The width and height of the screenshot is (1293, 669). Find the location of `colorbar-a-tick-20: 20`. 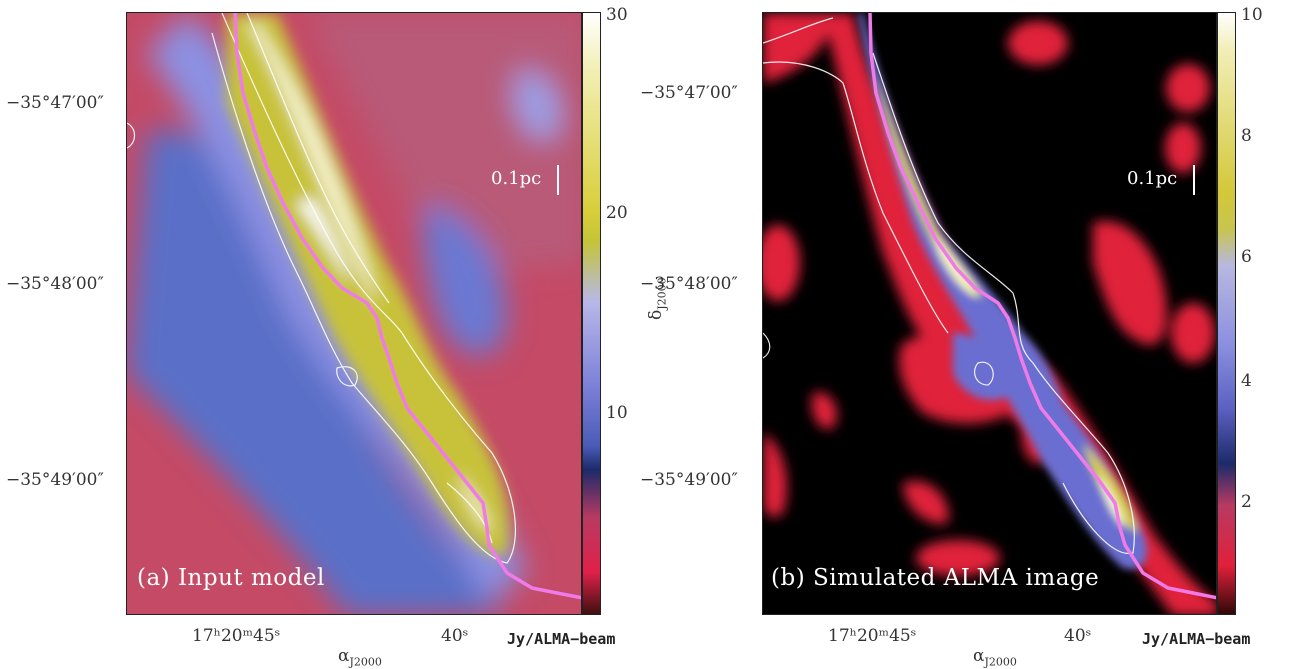

colorbar-a-tick-20: 20 is located at coordinates (617, 213).